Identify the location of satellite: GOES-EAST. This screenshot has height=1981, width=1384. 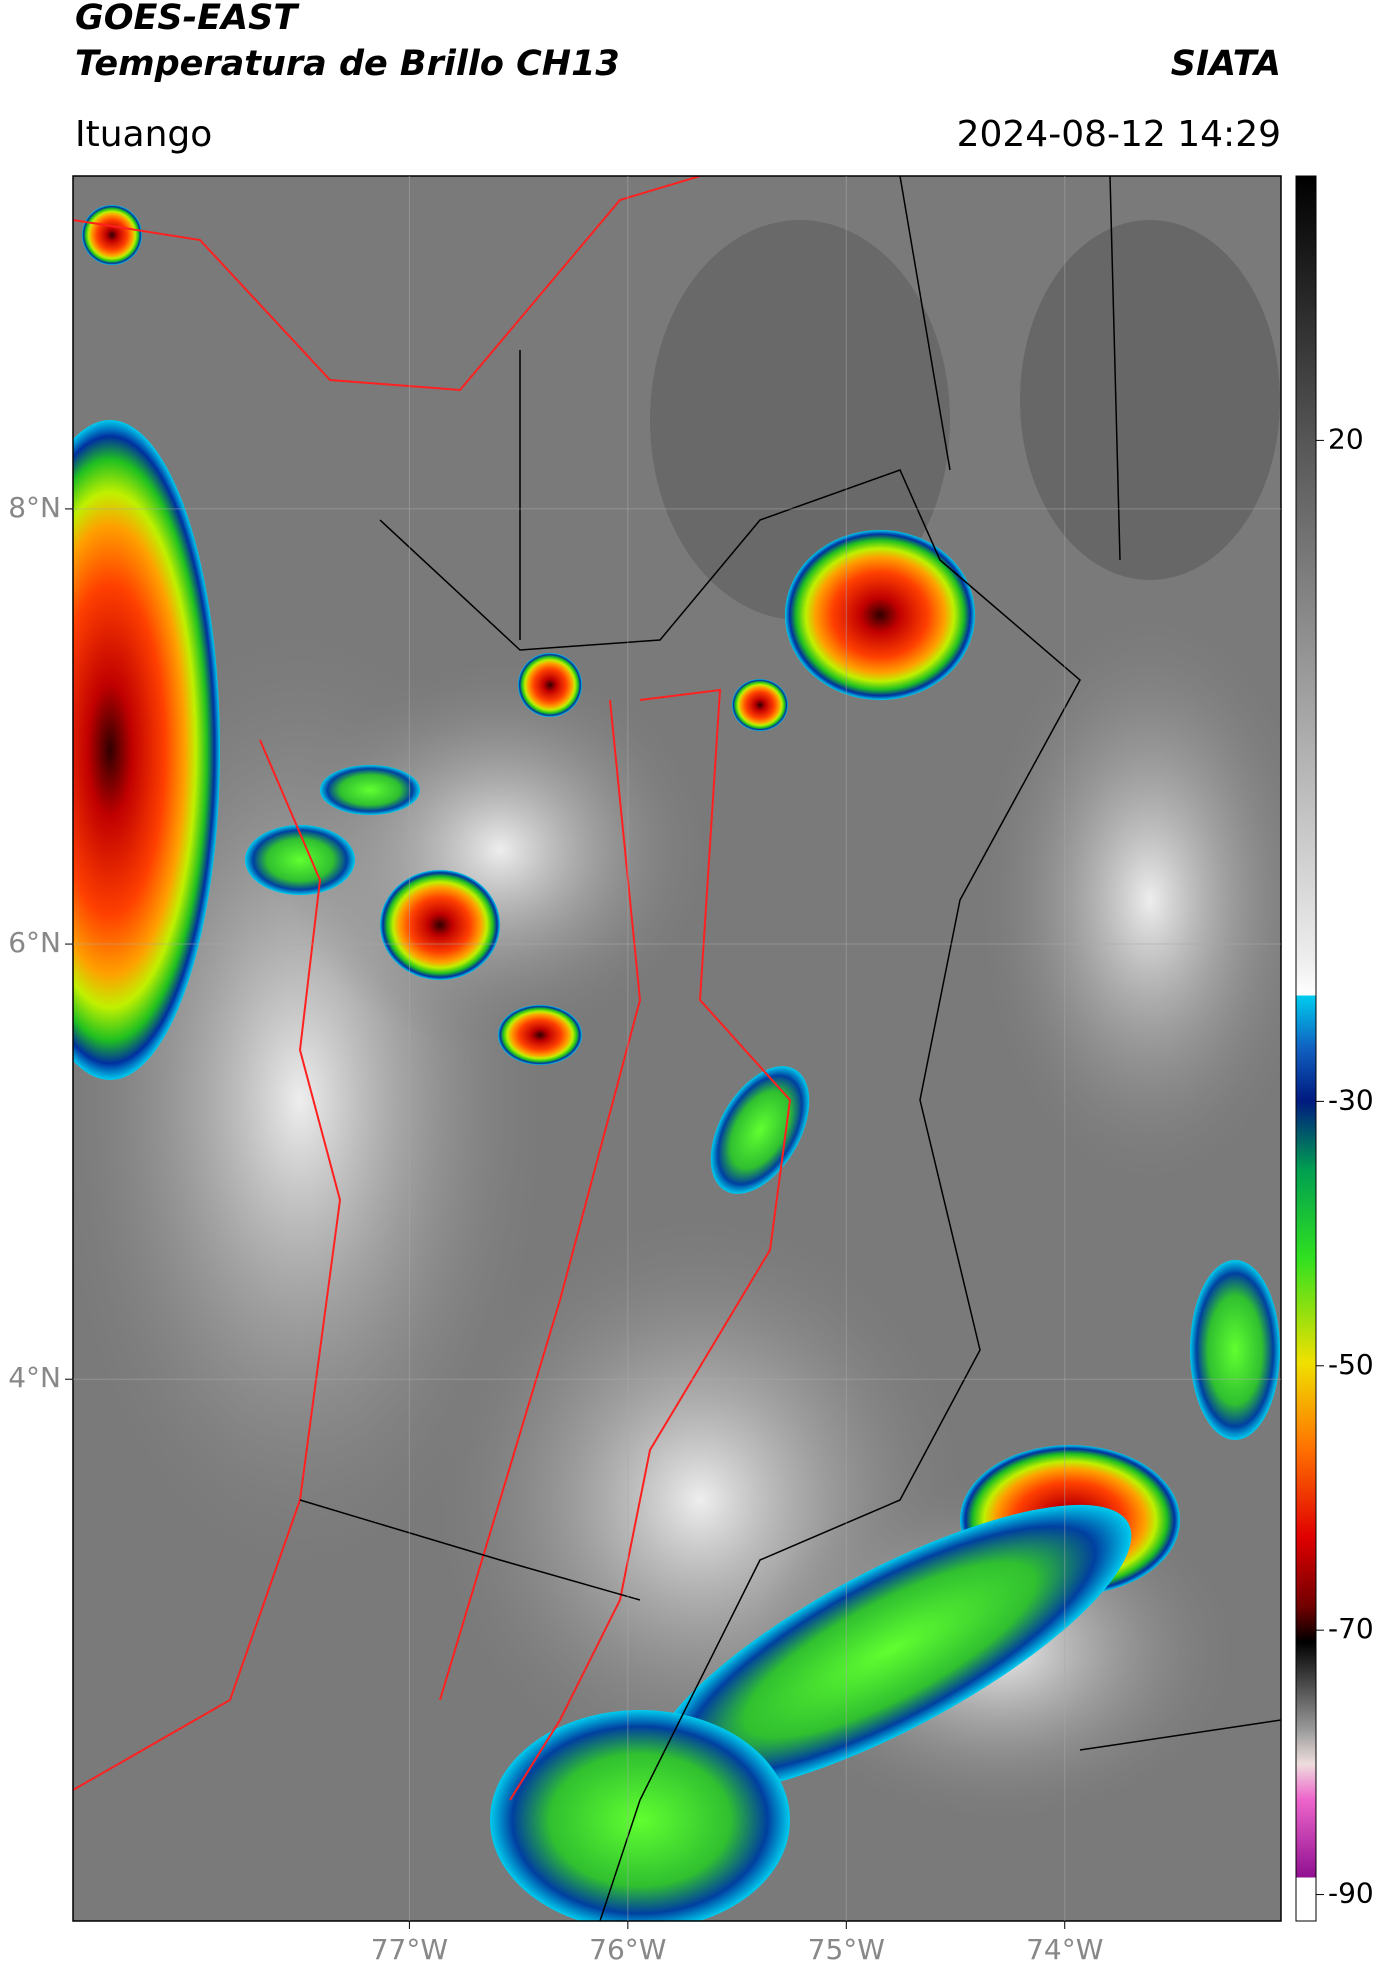
(187, 19).